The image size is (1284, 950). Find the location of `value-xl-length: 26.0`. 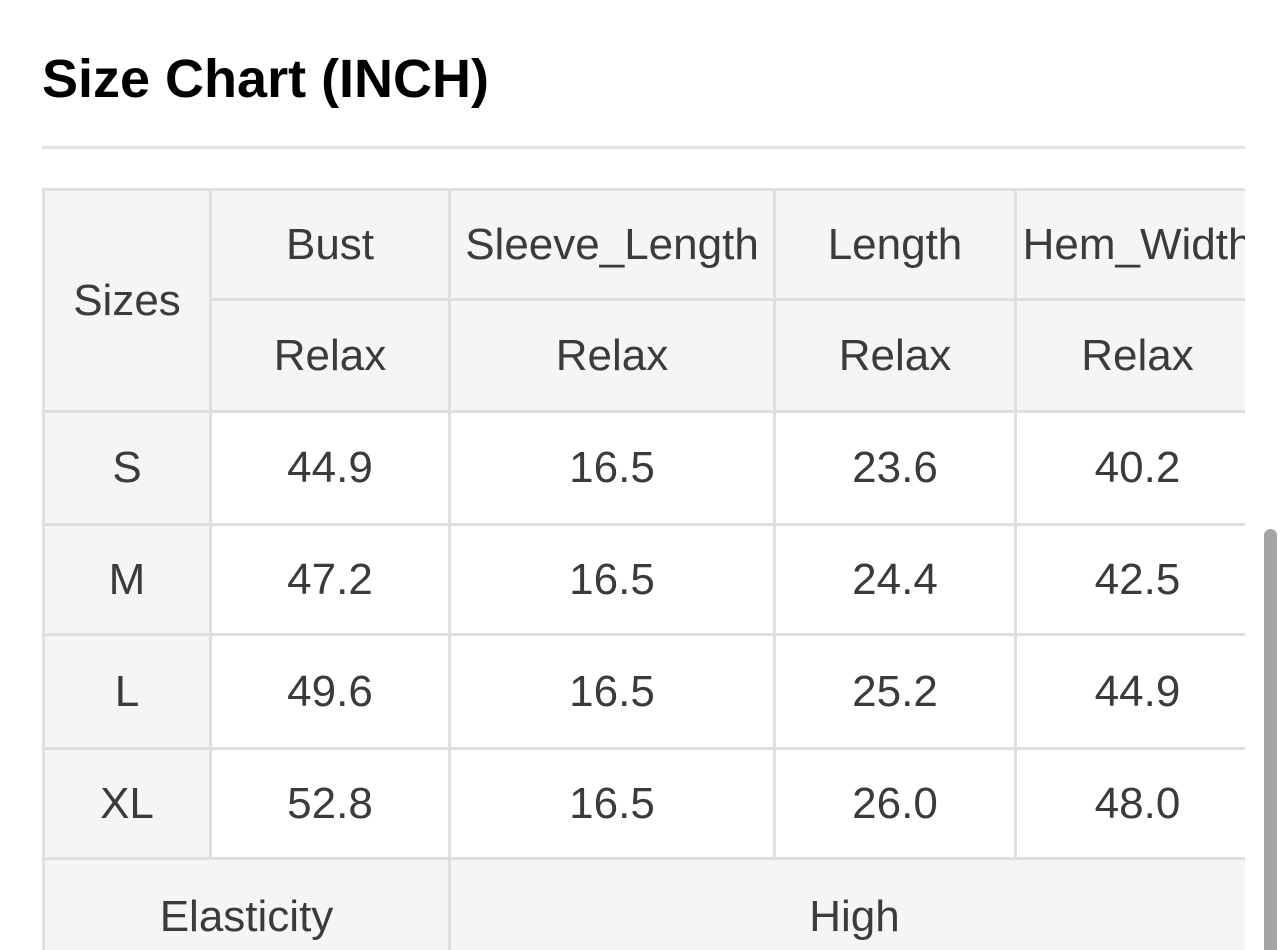

value-xl-length: 26.0 is located at coordinates (895, 803).